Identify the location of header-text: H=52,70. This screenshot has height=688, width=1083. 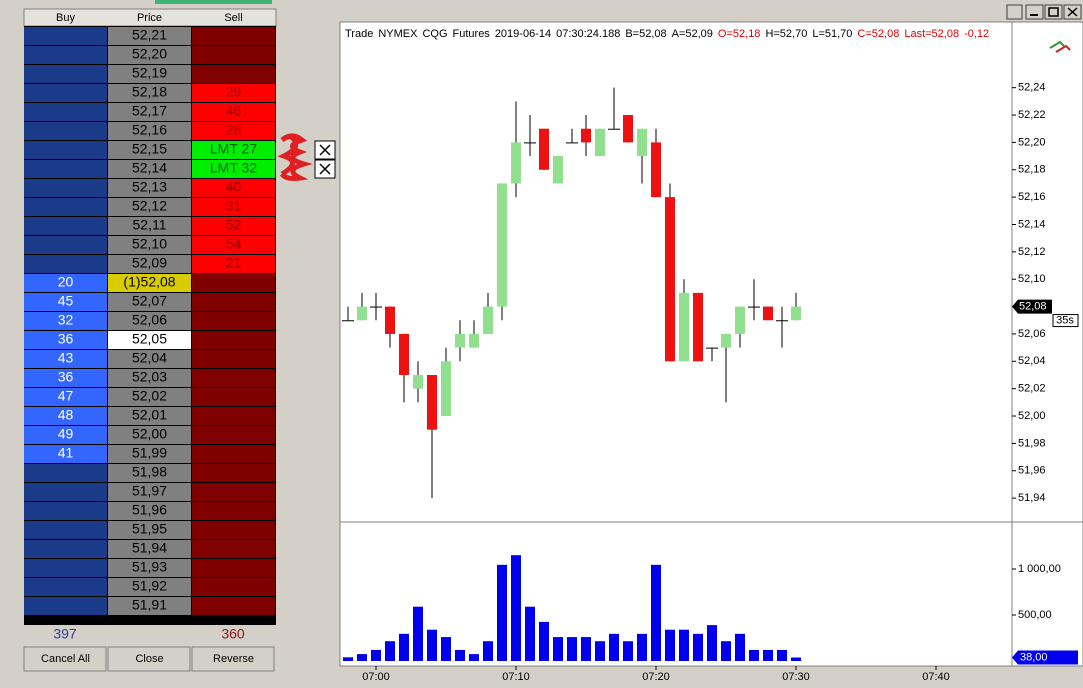
(786, 34).